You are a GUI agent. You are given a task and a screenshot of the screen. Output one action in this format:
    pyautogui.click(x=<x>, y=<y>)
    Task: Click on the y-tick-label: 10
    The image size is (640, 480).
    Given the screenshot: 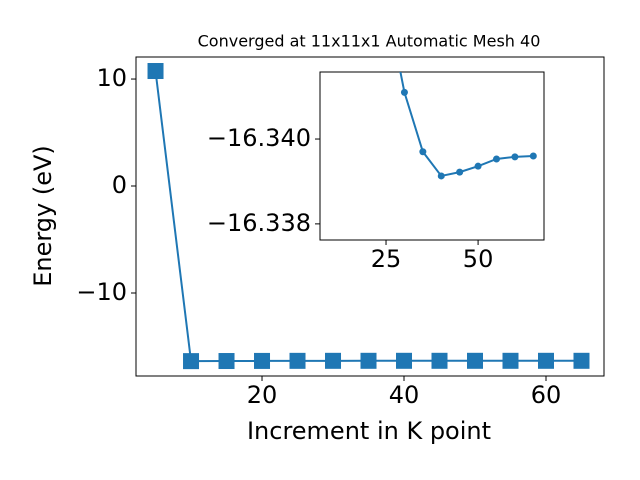 What is the action you would take?
    pyautogui.click(x=111, y=78)
    